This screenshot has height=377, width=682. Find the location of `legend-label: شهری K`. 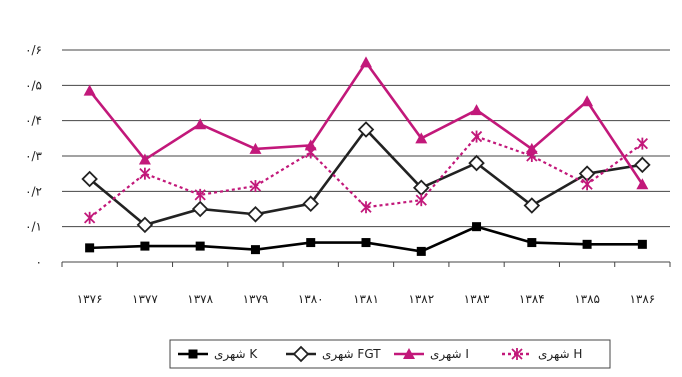

legend-label: شهری K is located at coordinates (236, 354).